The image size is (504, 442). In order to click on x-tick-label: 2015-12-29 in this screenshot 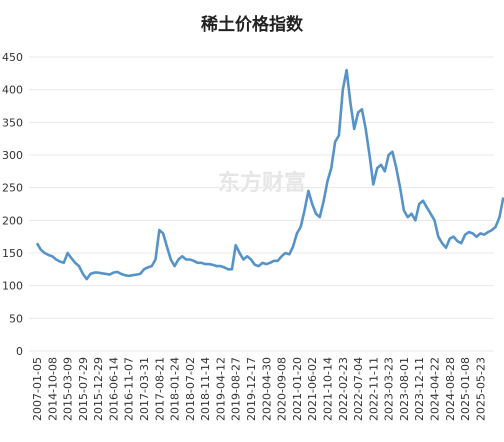, I will do `click(98, 389)`.